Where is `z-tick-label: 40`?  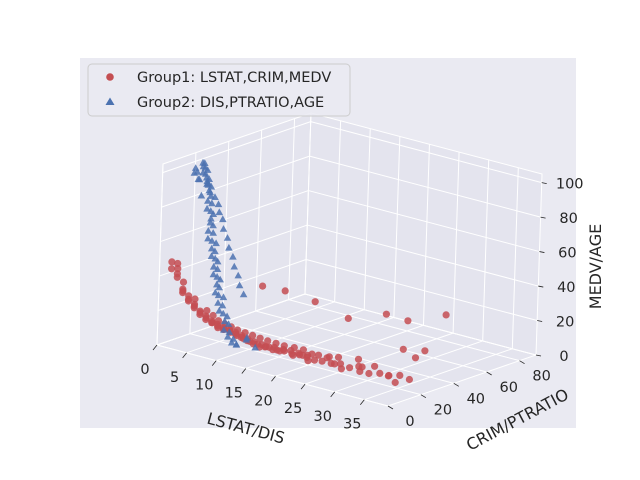
z-tick-label: 40 is located at coordinates (566, 288).